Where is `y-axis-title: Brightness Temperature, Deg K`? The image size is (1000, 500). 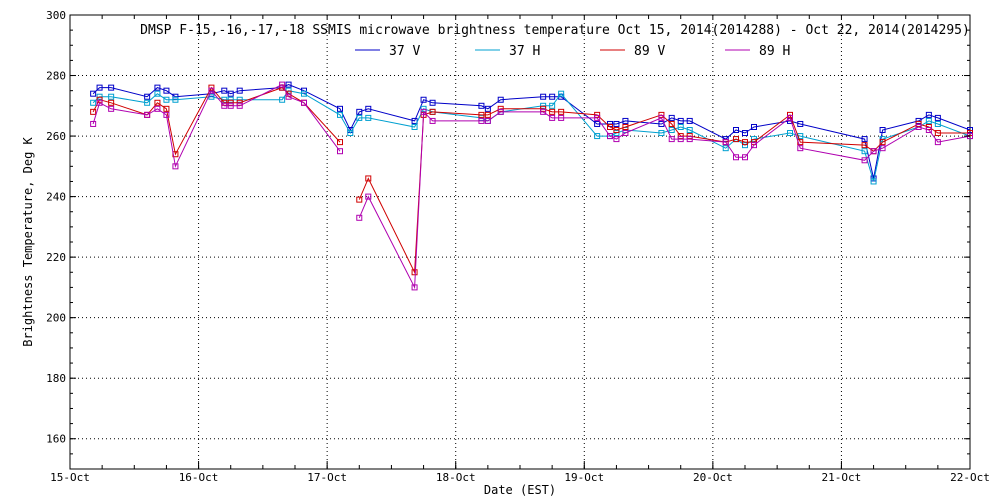
y-axis-title: Brightness Temperature, Deg K is located at coordinates (28, 241).